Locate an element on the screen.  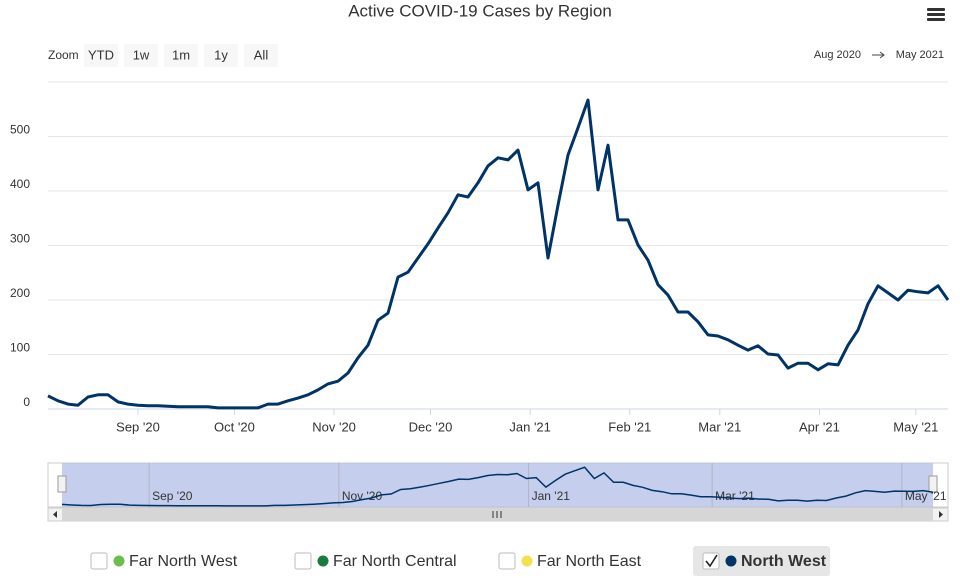
scroll-left is located at coordinates (55, 514).